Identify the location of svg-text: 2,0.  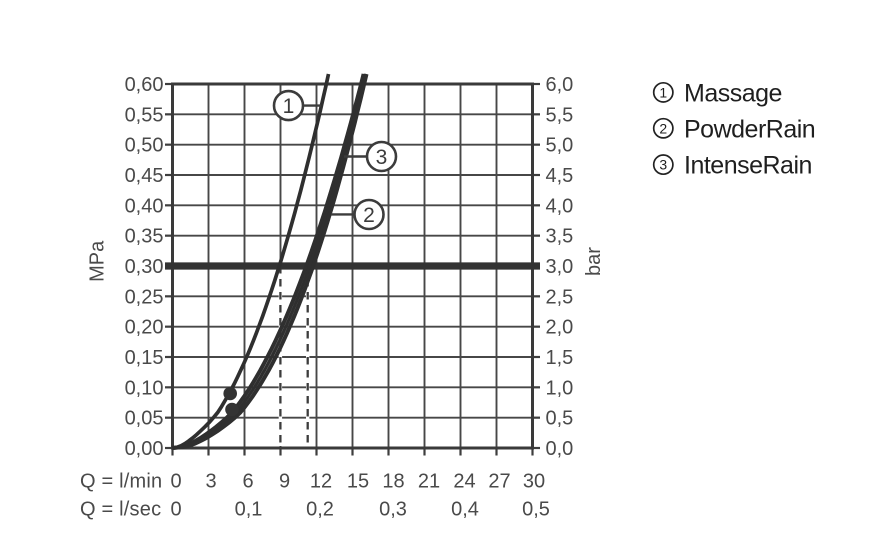
(560, 328).